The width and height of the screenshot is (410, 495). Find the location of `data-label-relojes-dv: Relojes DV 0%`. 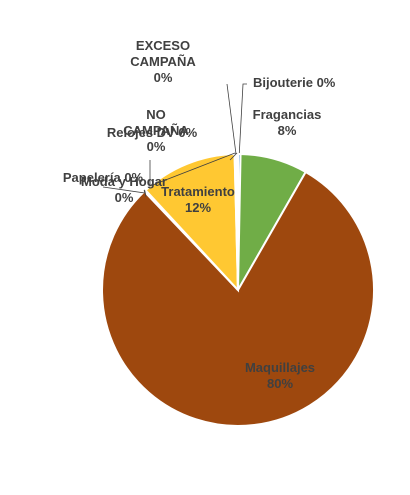

data-label-relojes-dv: Relojes DV 0% is located at coordinates (152, 132).